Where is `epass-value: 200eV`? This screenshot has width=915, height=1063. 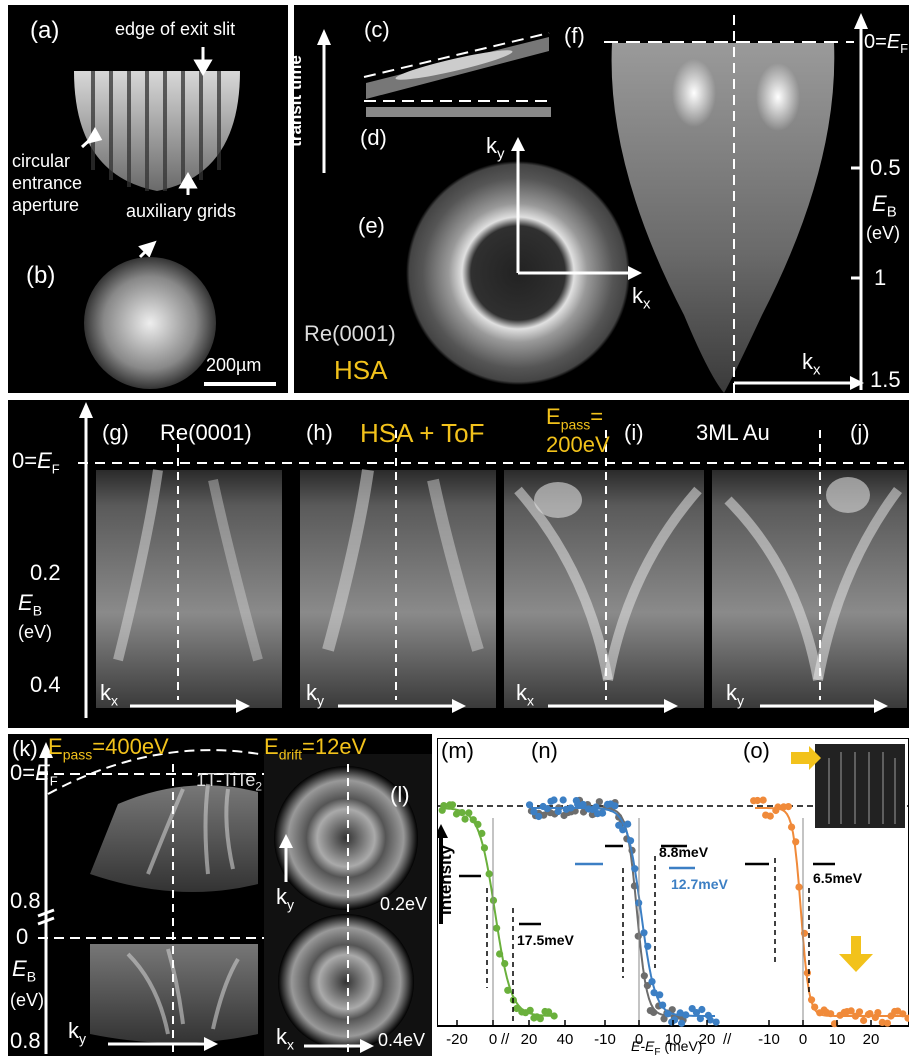 epass-value: 200eV is located at coordinates (578, 444).